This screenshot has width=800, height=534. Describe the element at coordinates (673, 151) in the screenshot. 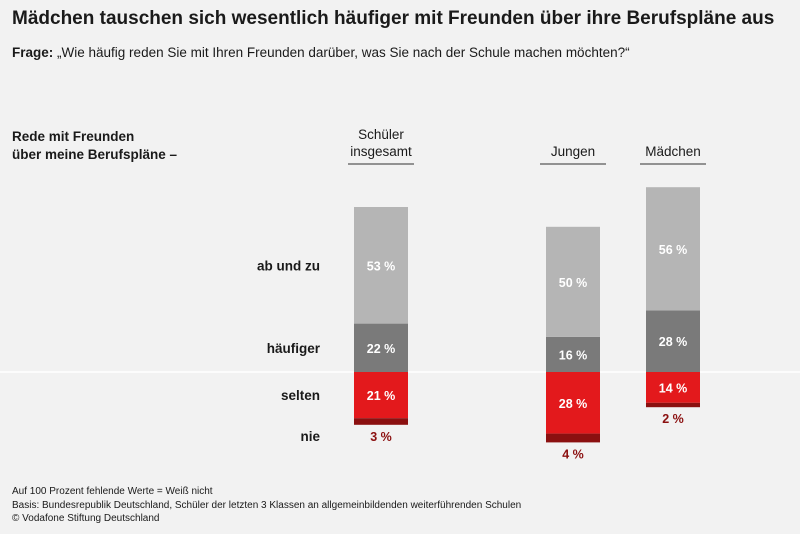

I see `category-label-maedchen-1: Mädchen` at that location.